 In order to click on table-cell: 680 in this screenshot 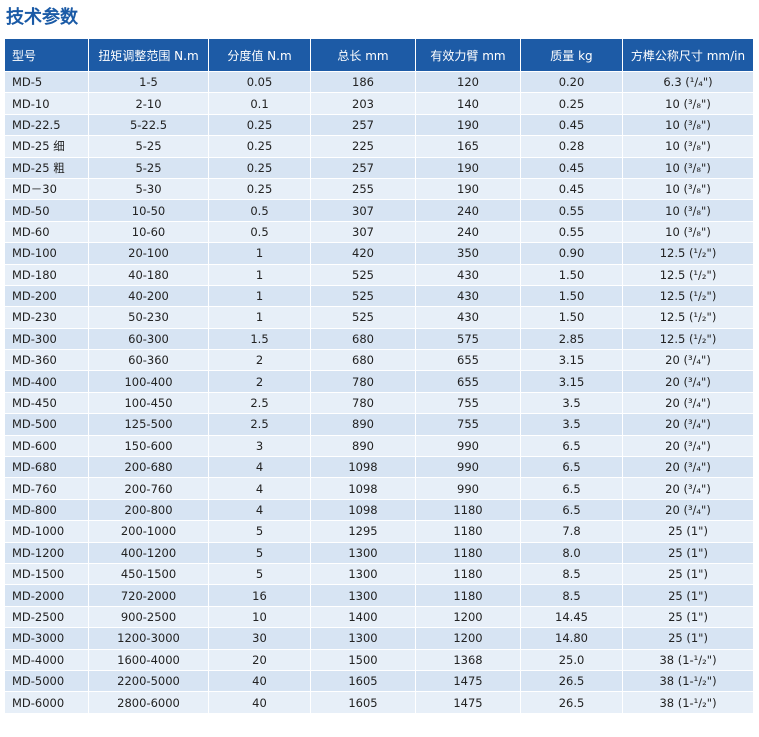, I will do `click(363, 360)`.